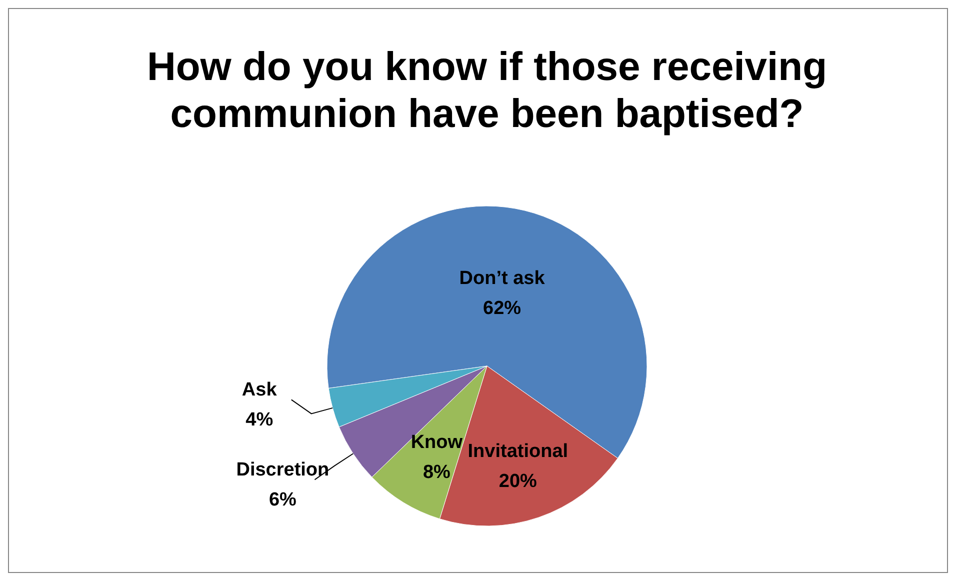 The image size is (956, 581). I want to click on slice-label: Invitational, so click(518, 451).